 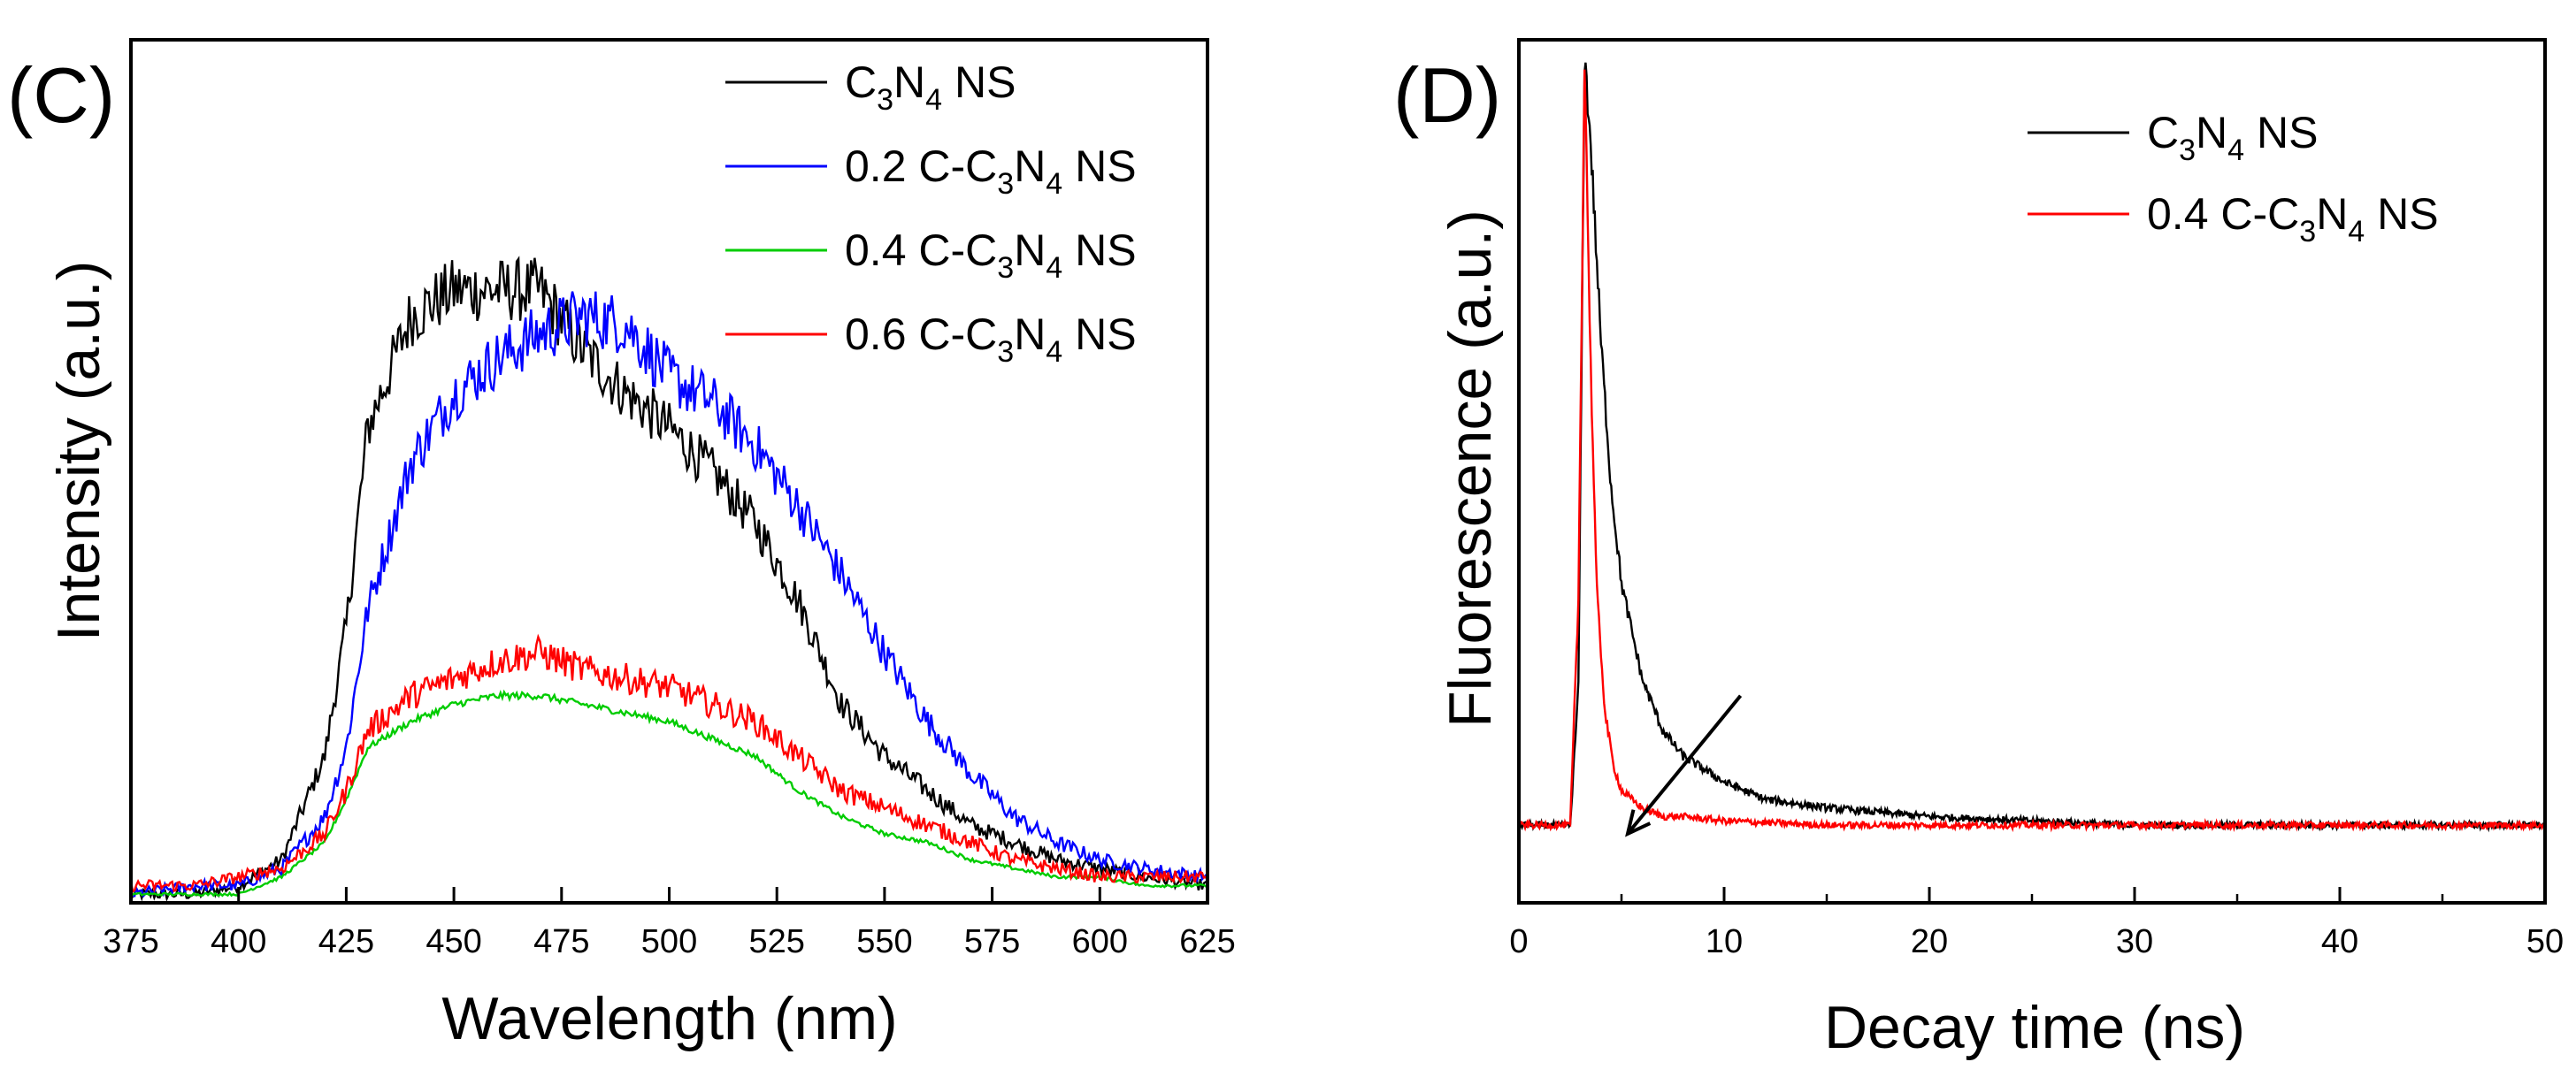 What do you see at coordinates (1724, 941) in the screenshot?
I see `panel-d-x-tick-label-10: 10` at bounding box center [1724, 941].